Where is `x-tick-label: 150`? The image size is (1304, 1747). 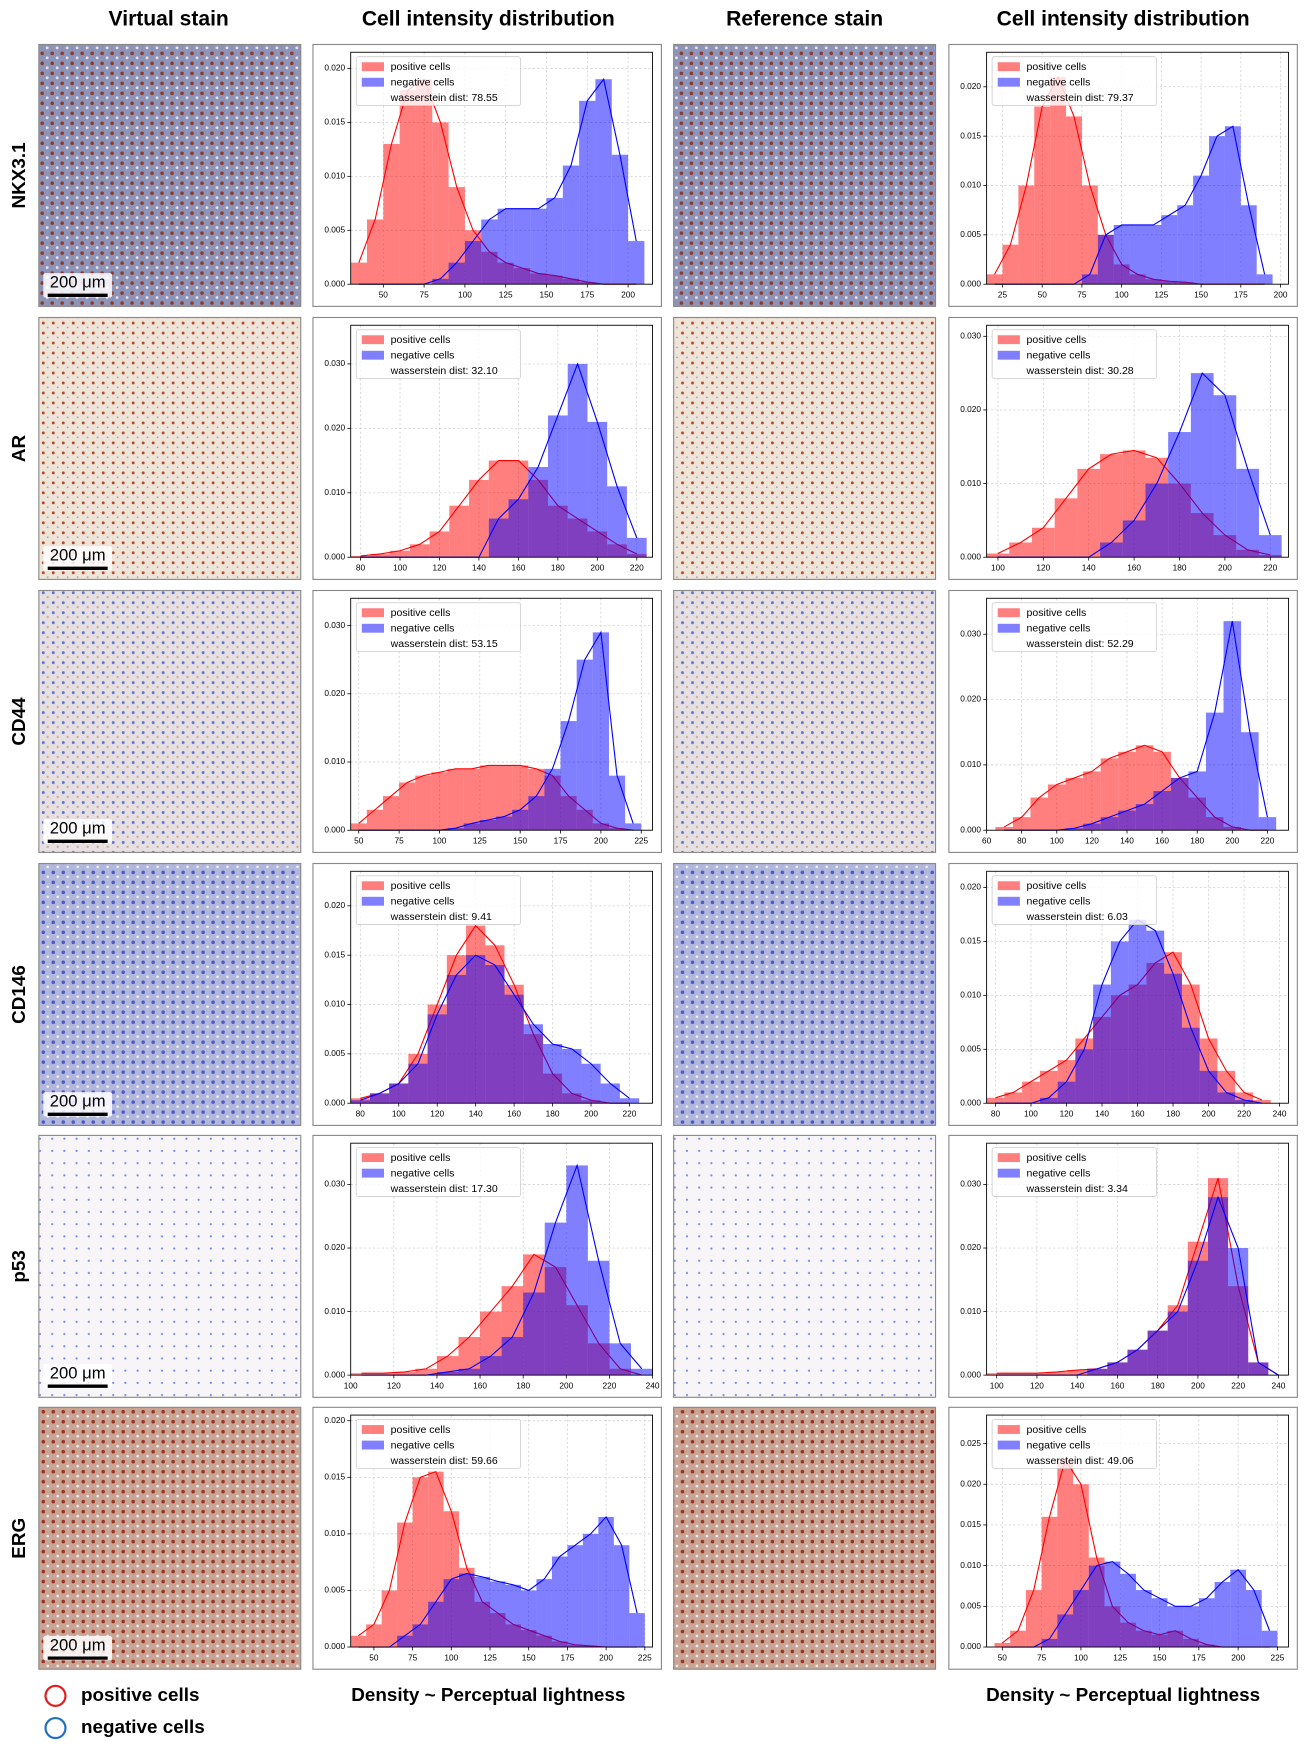
x-tick-label: 150 is located at coordinates (1160, 1657).